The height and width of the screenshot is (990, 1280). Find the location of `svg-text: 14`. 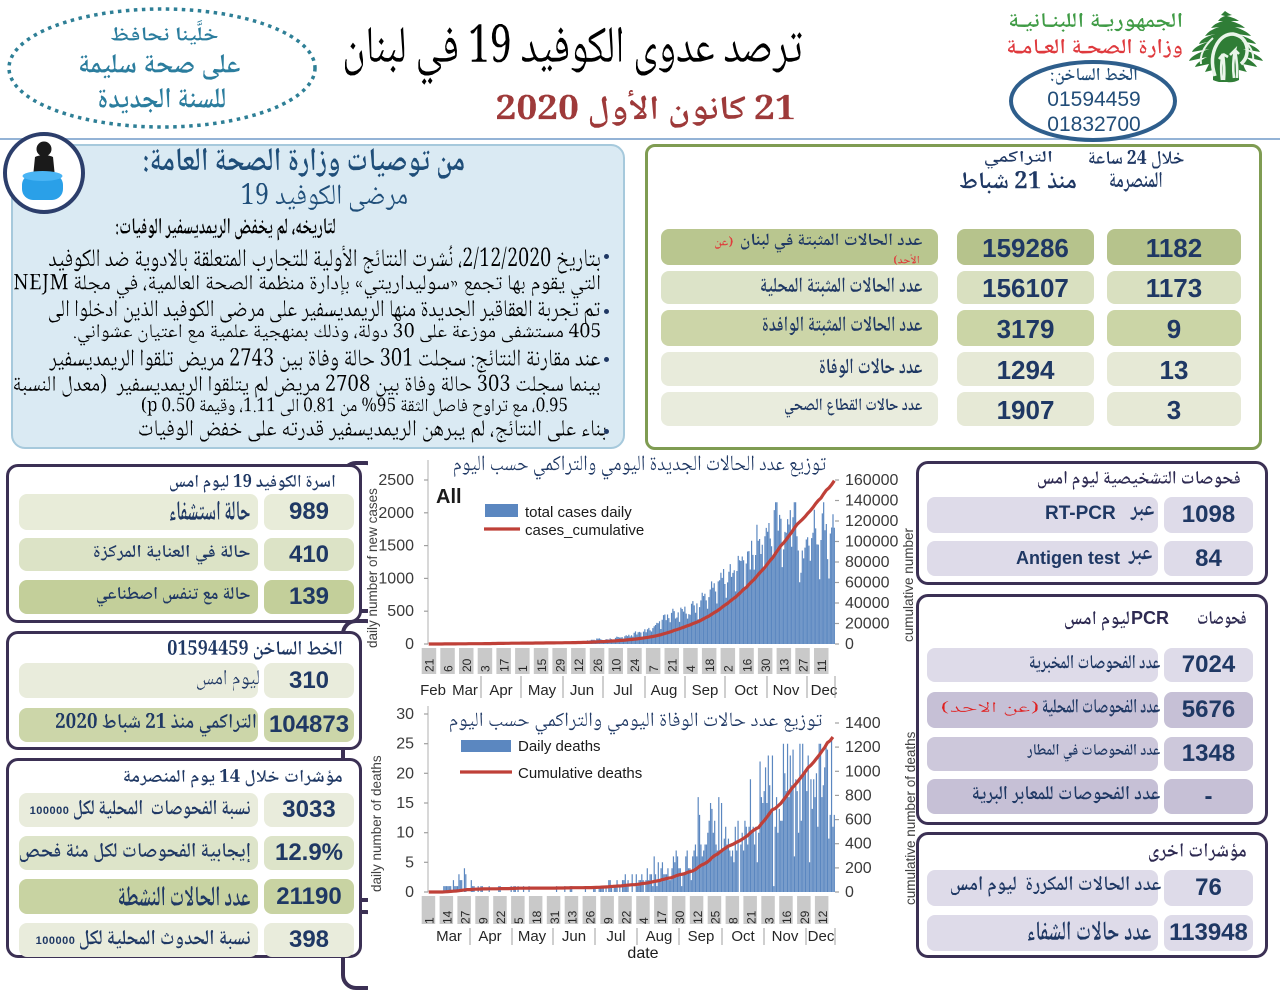

svg-text: 14 is located at coordinates (448, 917).